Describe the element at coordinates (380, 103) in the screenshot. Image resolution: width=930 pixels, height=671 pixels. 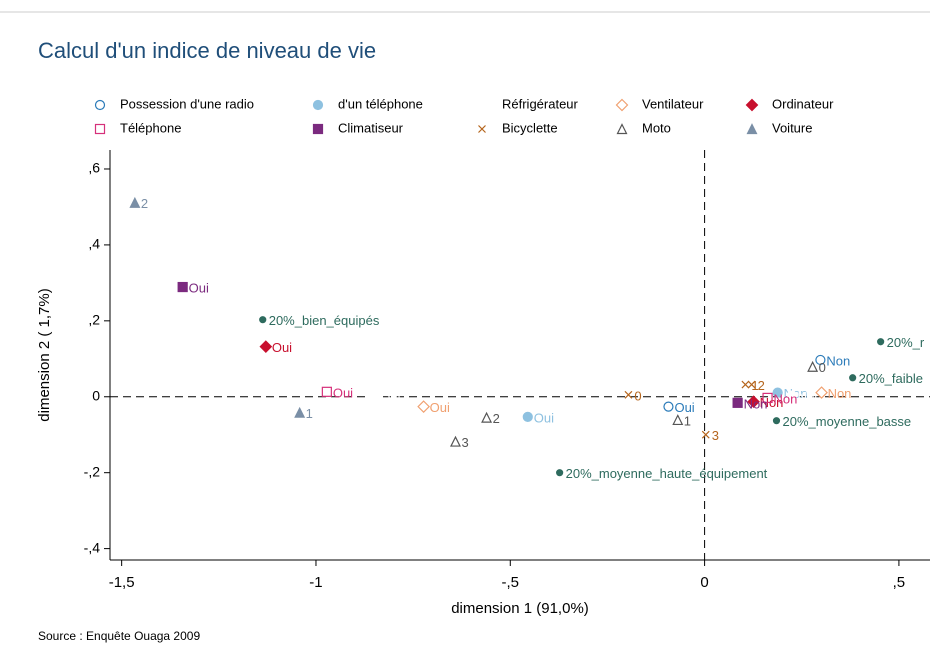
I see `legend-label: d'un téléphone` at that location.